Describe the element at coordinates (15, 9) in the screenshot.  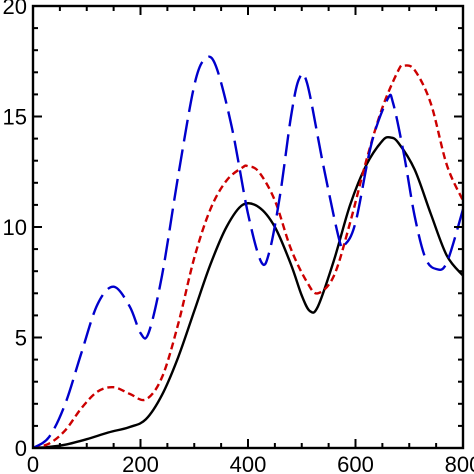
I see `y-tick-label: 20` at that location.